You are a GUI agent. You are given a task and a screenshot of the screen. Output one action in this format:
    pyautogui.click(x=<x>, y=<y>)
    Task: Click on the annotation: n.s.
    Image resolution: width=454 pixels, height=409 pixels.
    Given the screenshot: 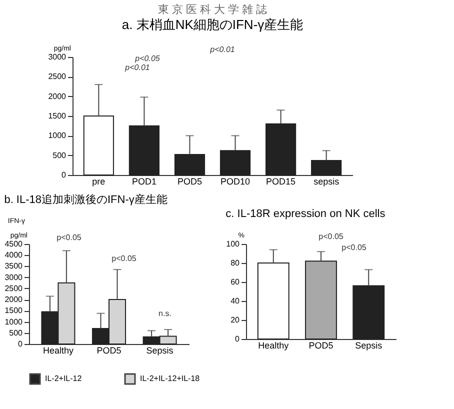 What is the action you would take?
    pyautogui.click(x=165, y=313)
    